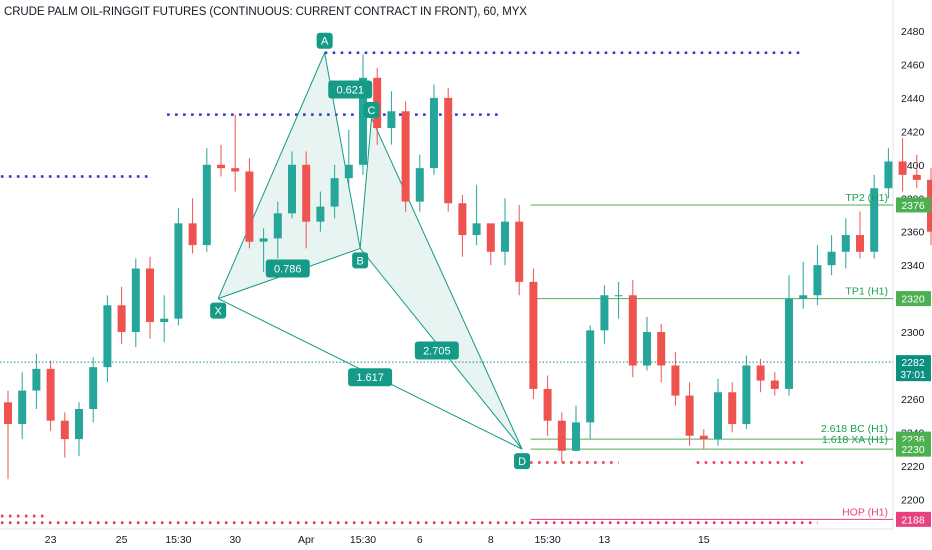  Describe the element at coordinates (913, 233) in the screenshot. I see `y-tick-label: 2360` at that location.